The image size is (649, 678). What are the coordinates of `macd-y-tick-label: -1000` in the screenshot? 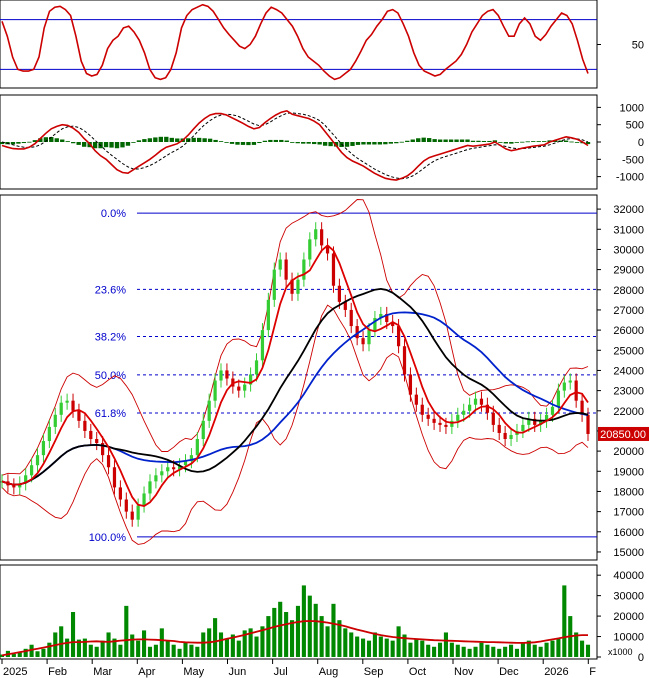 It's located at (630, 178).